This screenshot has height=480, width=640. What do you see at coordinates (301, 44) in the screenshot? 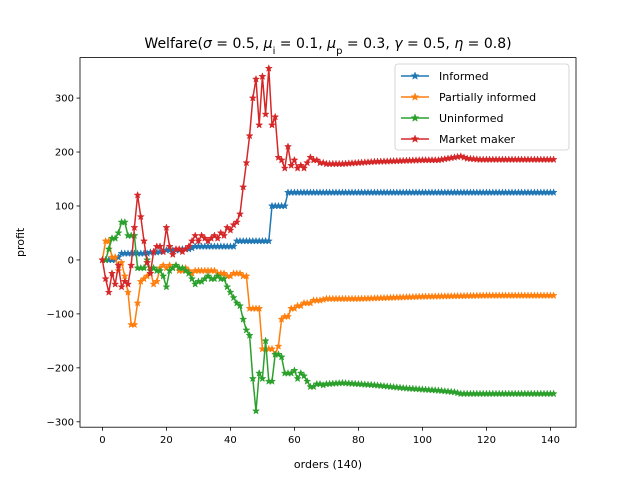
I see `title-part: = 0.1,` at bounding box center [301, 44].